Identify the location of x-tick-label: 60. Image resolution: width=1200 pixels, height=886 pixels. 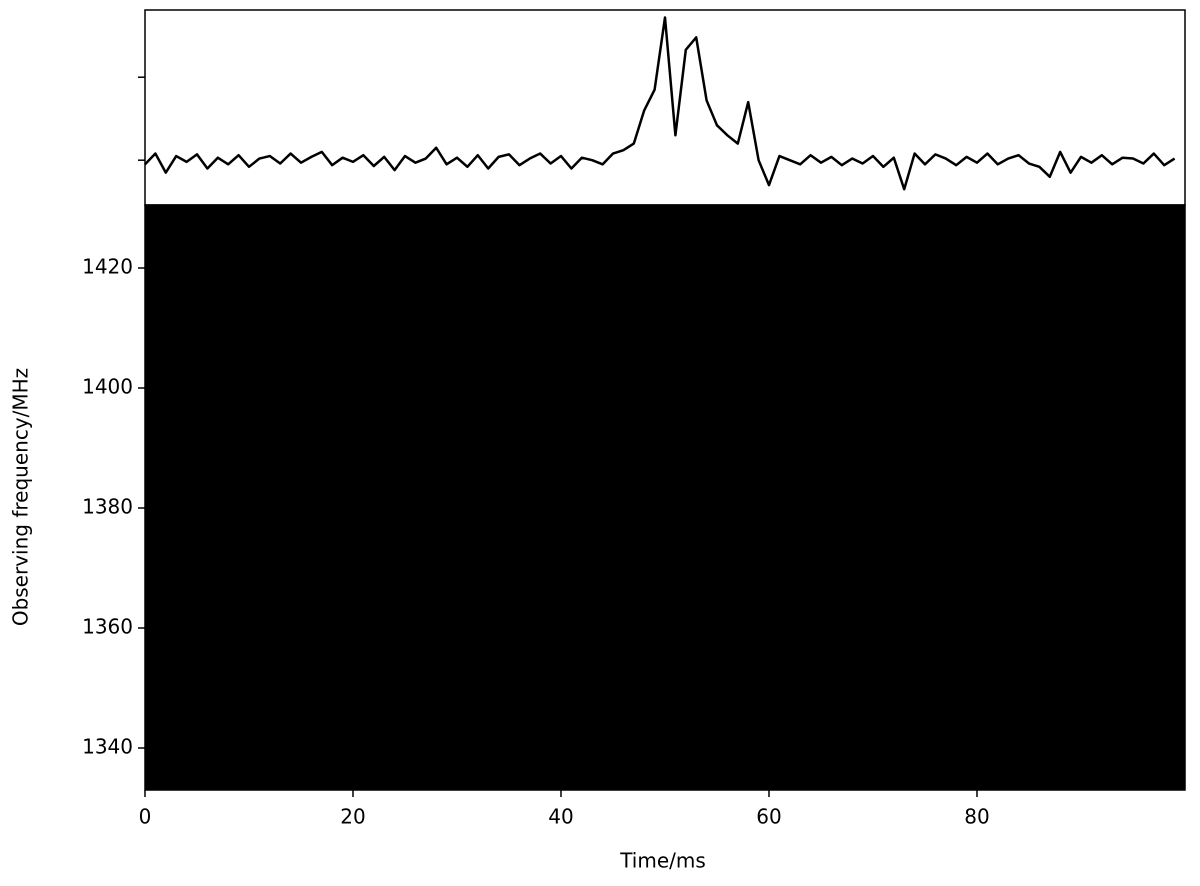
(768, 817).